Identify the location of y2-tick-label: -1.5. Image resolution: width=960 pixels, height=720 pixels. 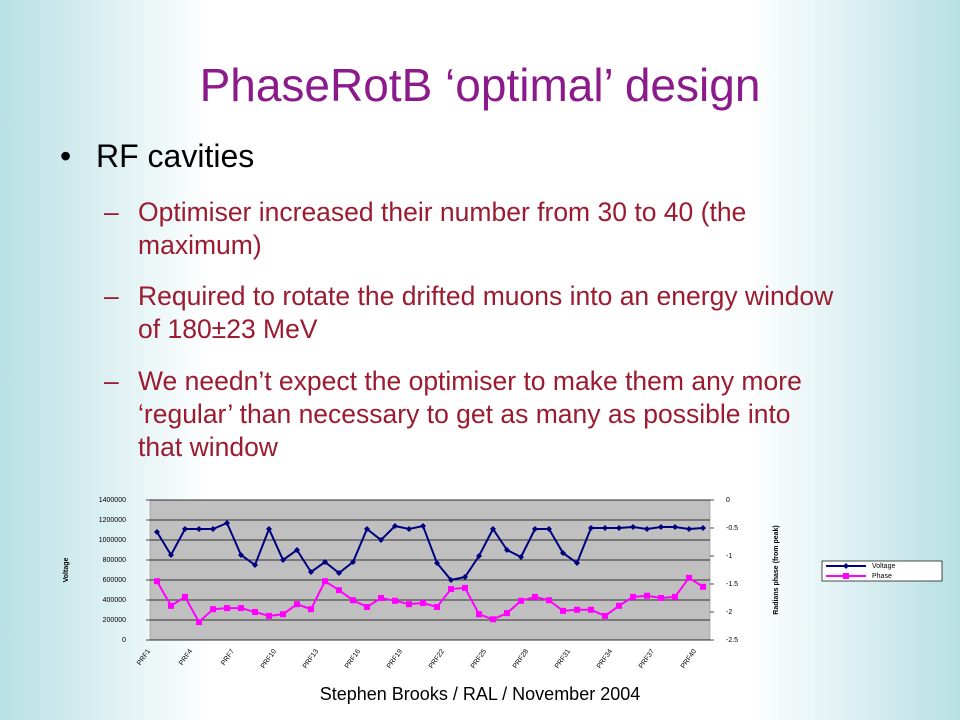
(732, 584).